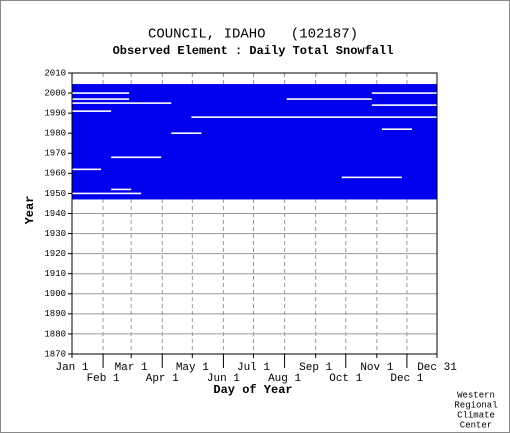 The width and height of the screenshot is (510, 433). Describe the element at coordinates (55, 93) in the screenshot. I see `y-tick-label: 2000` at that location.